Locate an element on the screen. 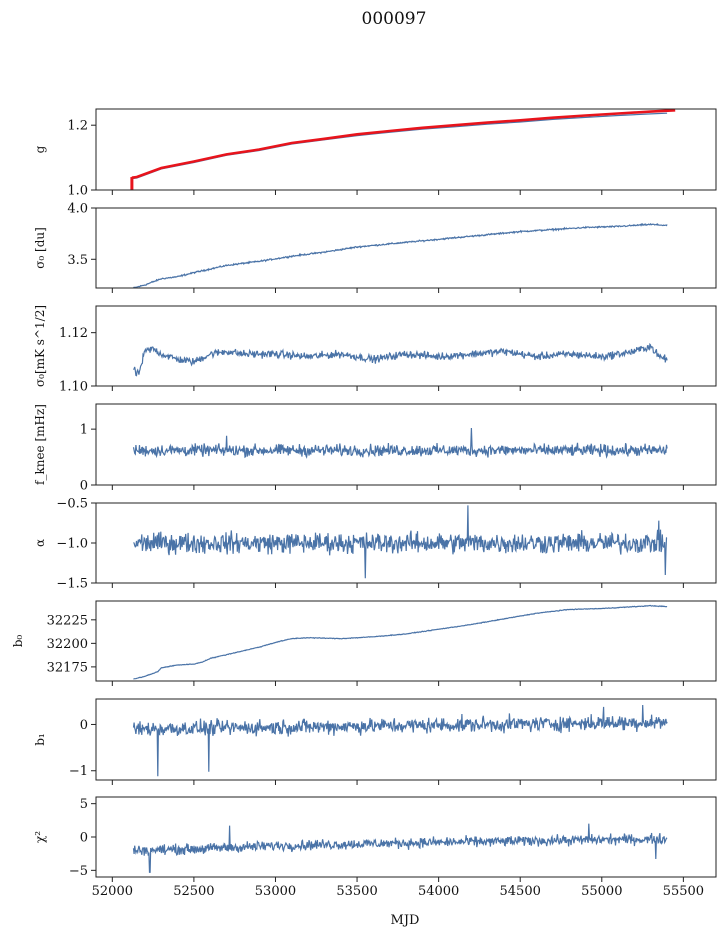 The width and height of the screenshot is (725, 936). panel-3: 1.10 1.12 σ₀[mK s^1/2] is located at coordinates (375, 350).